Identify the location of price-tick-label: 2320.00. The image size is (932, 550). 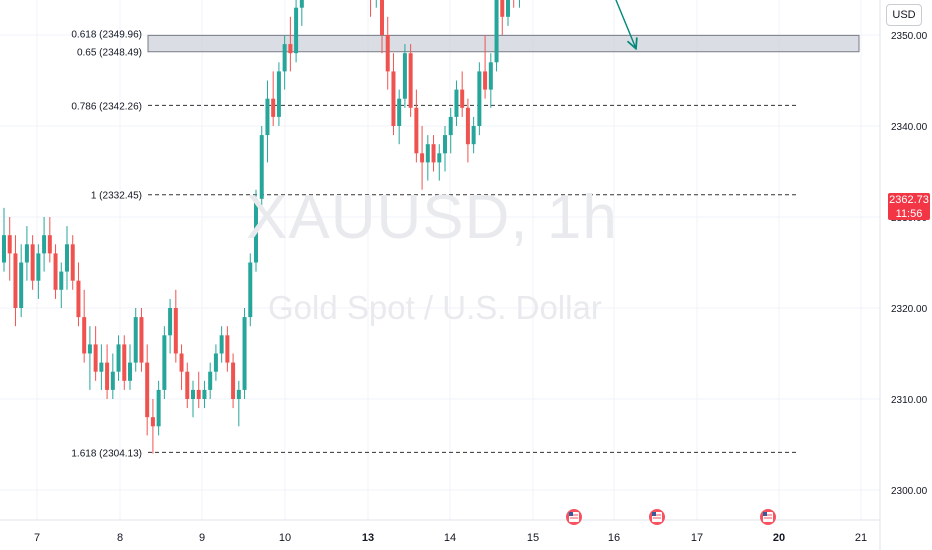
(909, 309).